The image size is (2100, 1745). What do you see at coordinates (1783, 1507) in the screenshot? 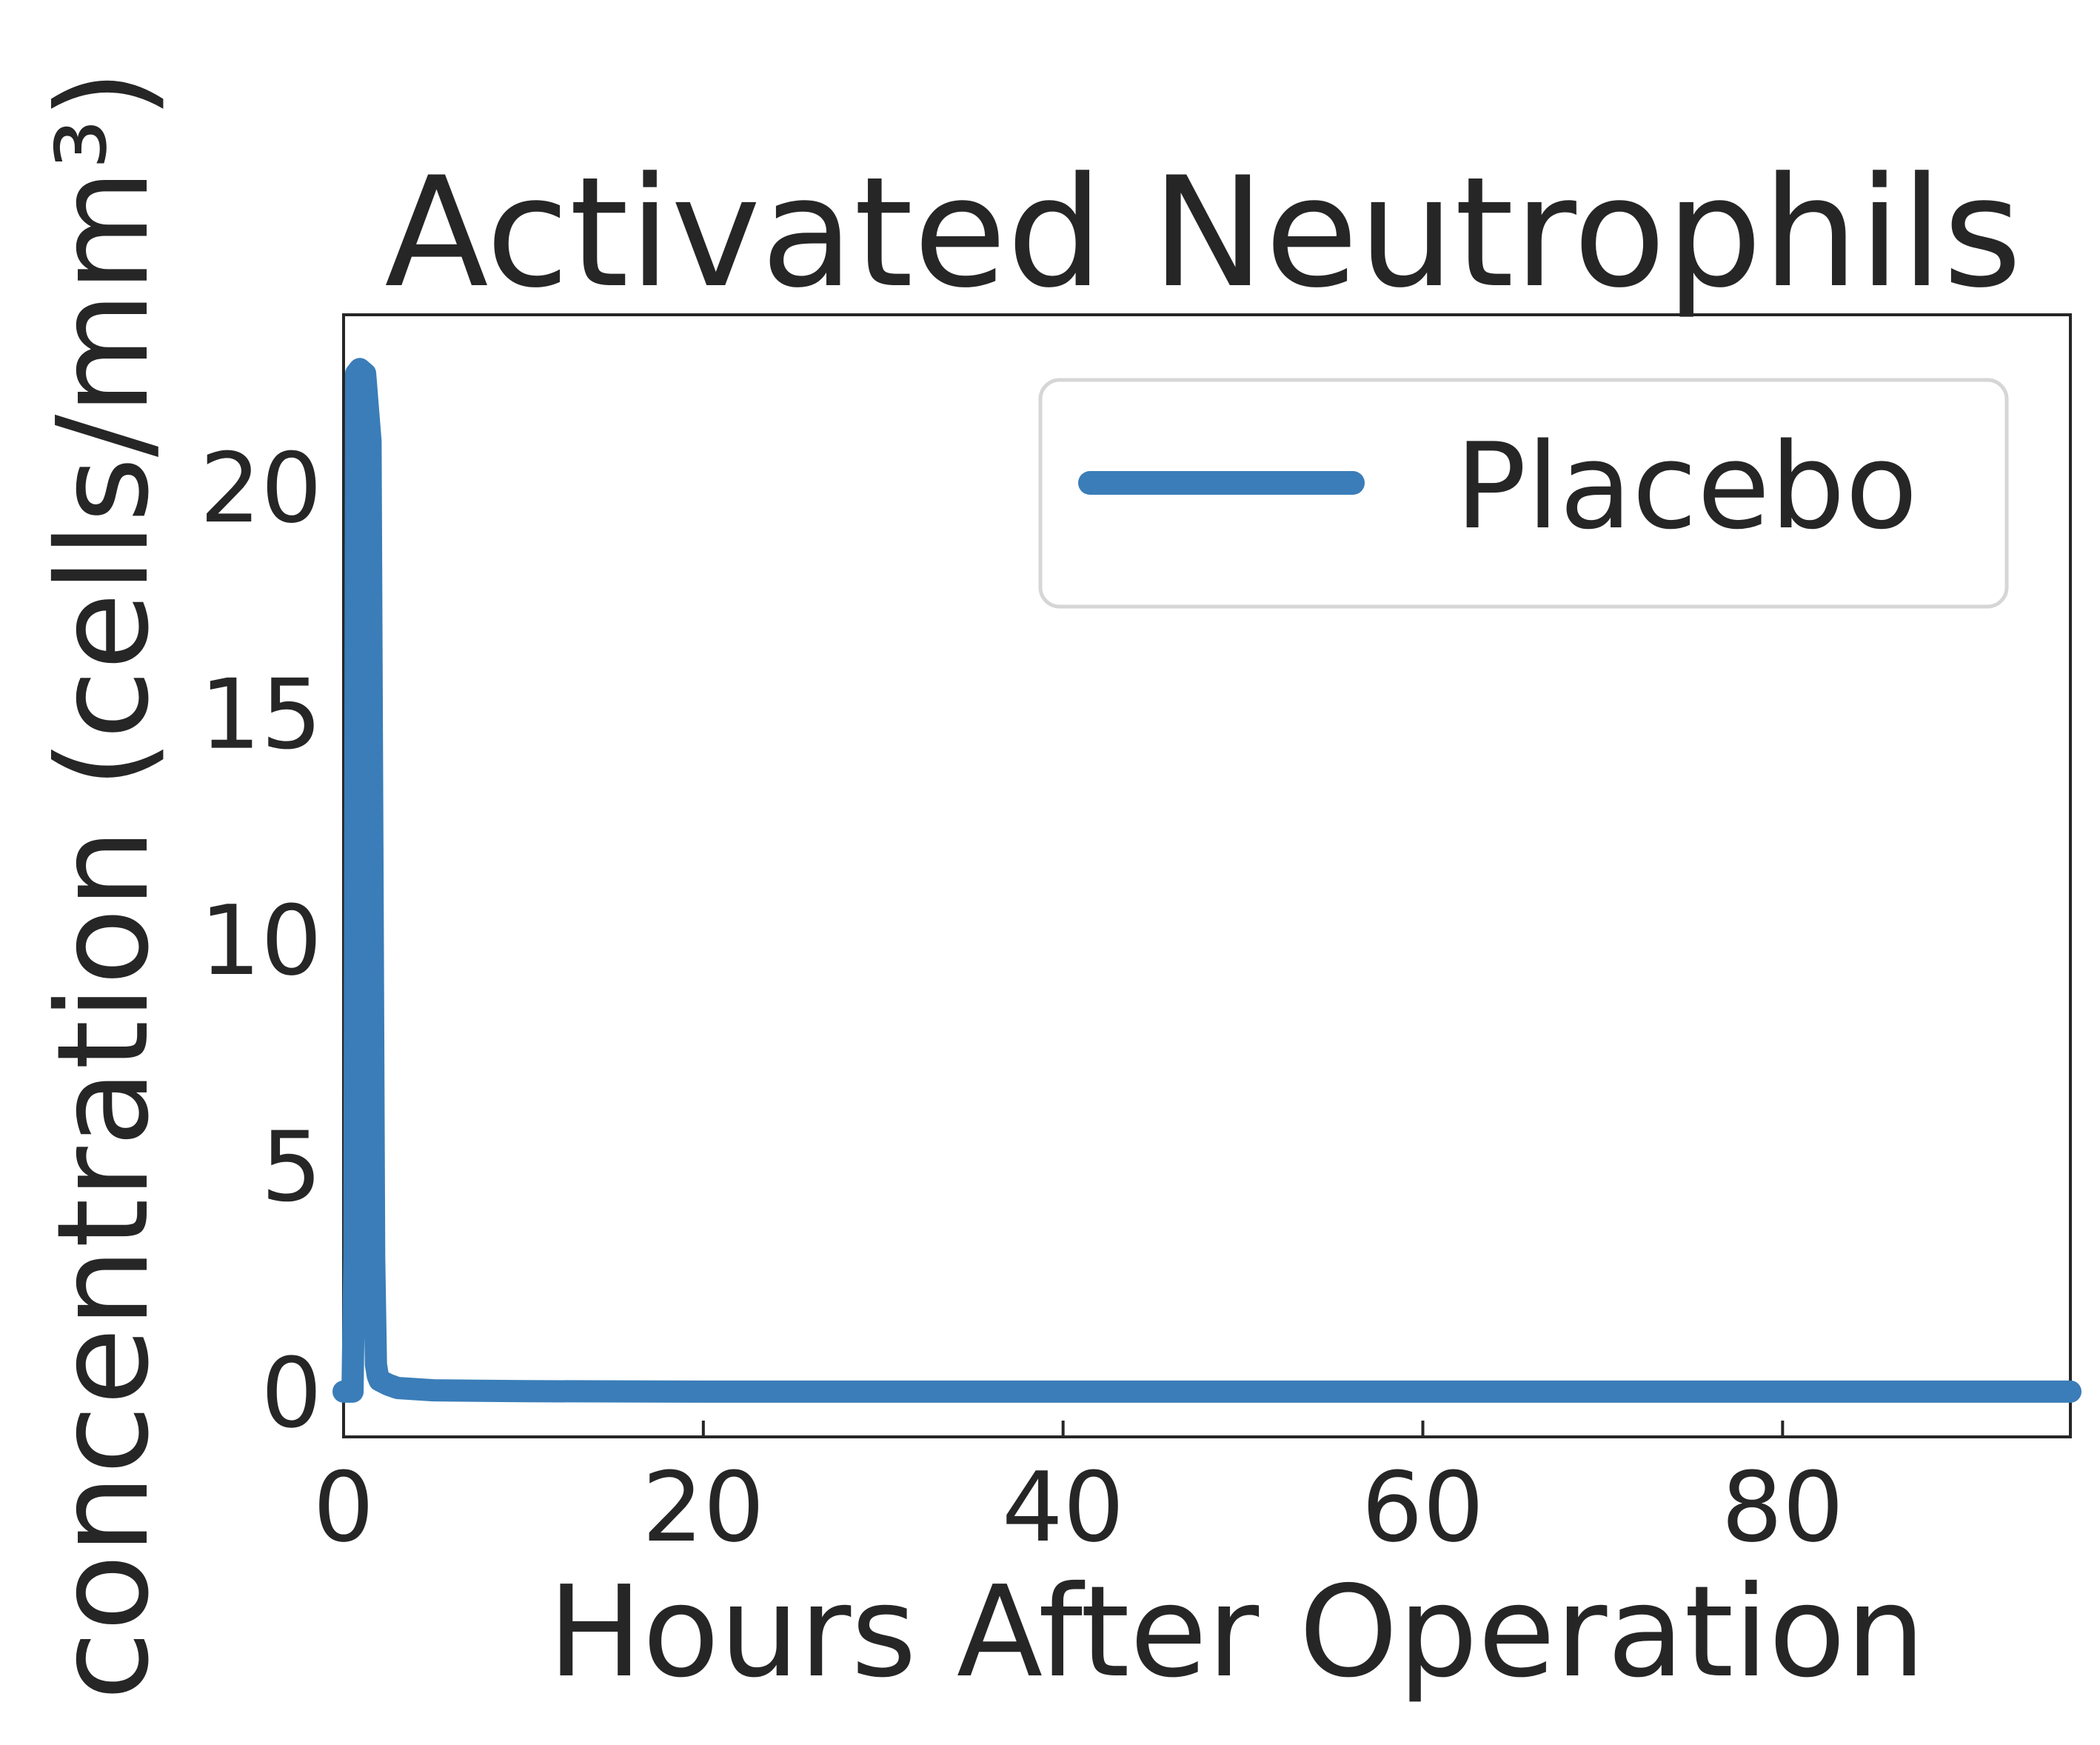
I see `x-tick-label: 80` at bounding box center [1783, 1507].